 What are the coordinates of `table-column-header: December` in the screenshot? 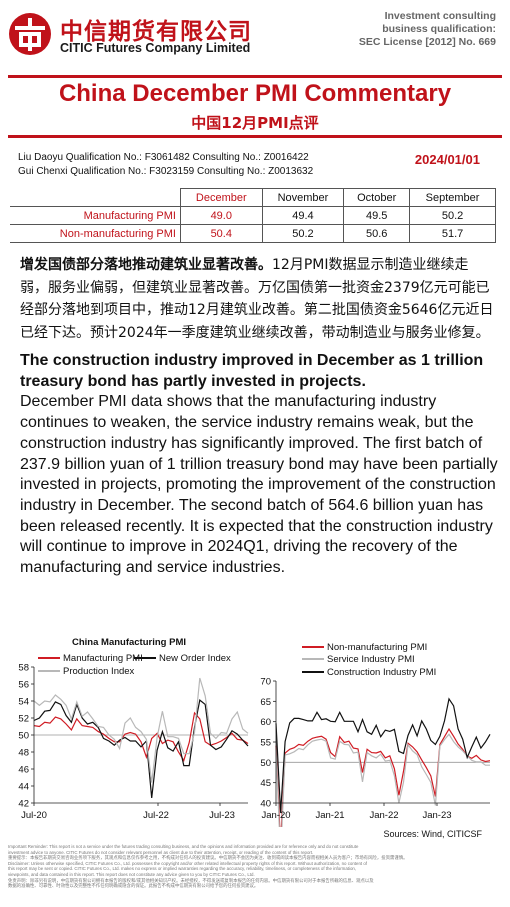 It's located at (221, 197).